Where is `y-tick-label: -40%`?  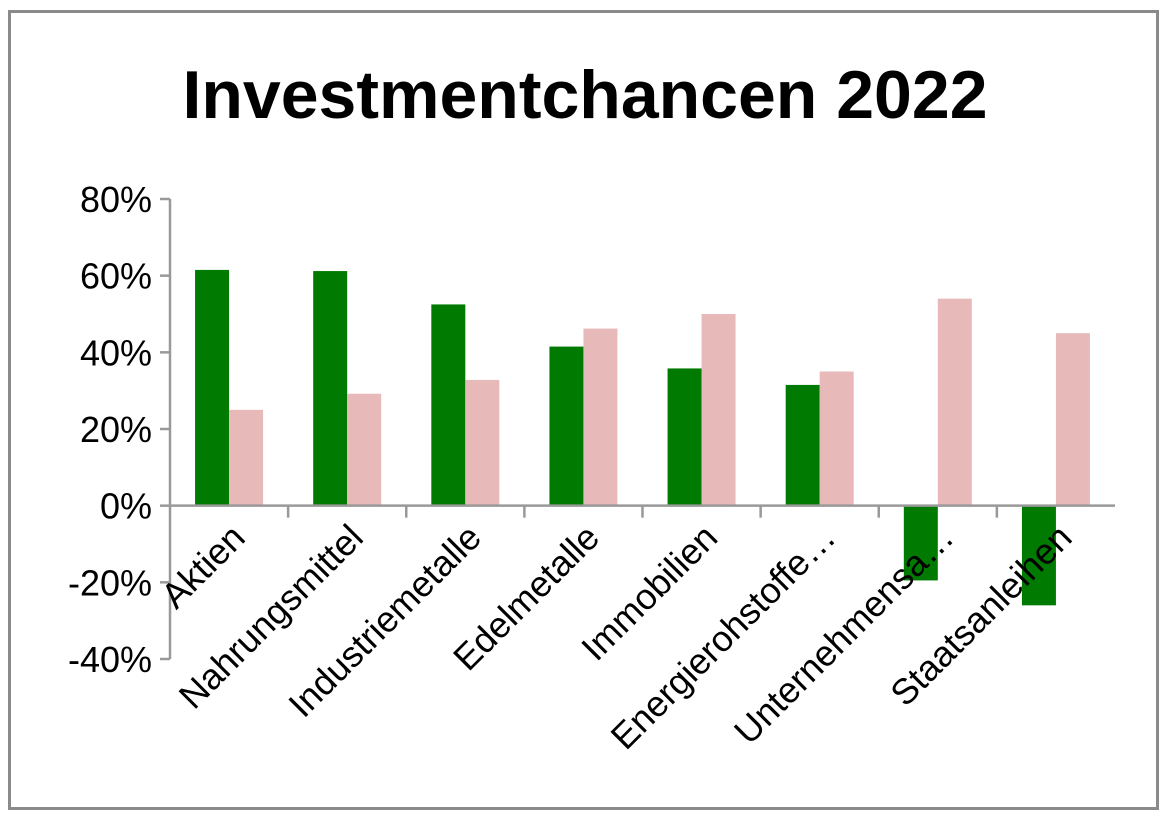
y-tick-label: -40% is located at coordinates (110, 659).